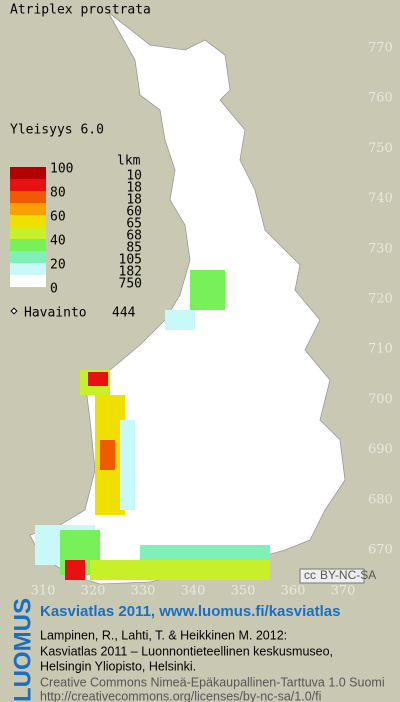  I want to click on legend-count: 65, so click(134, 224).